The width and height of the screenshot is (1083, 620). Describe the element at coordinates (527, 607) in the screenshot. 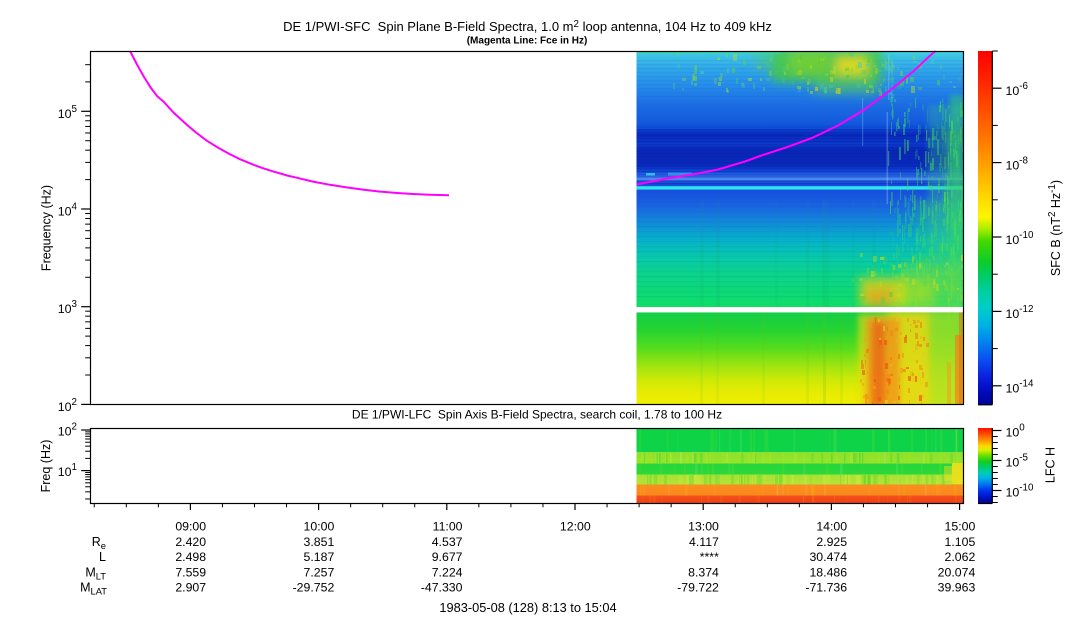

I see `svg-text: 1983-05-08 (128) 8:13 to 15:04` at that location.